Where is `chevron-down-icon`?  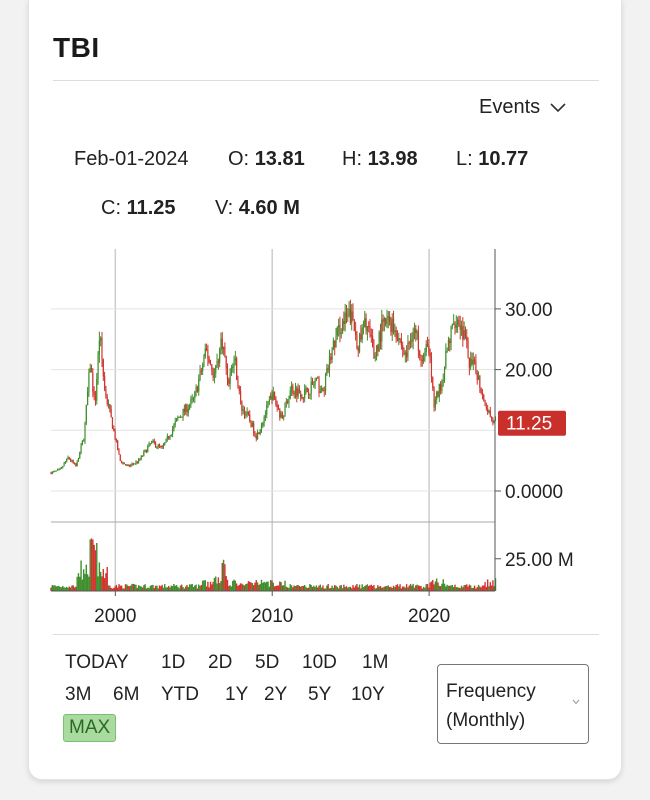
chevron-down-icon is located at coordinates (558, 107).